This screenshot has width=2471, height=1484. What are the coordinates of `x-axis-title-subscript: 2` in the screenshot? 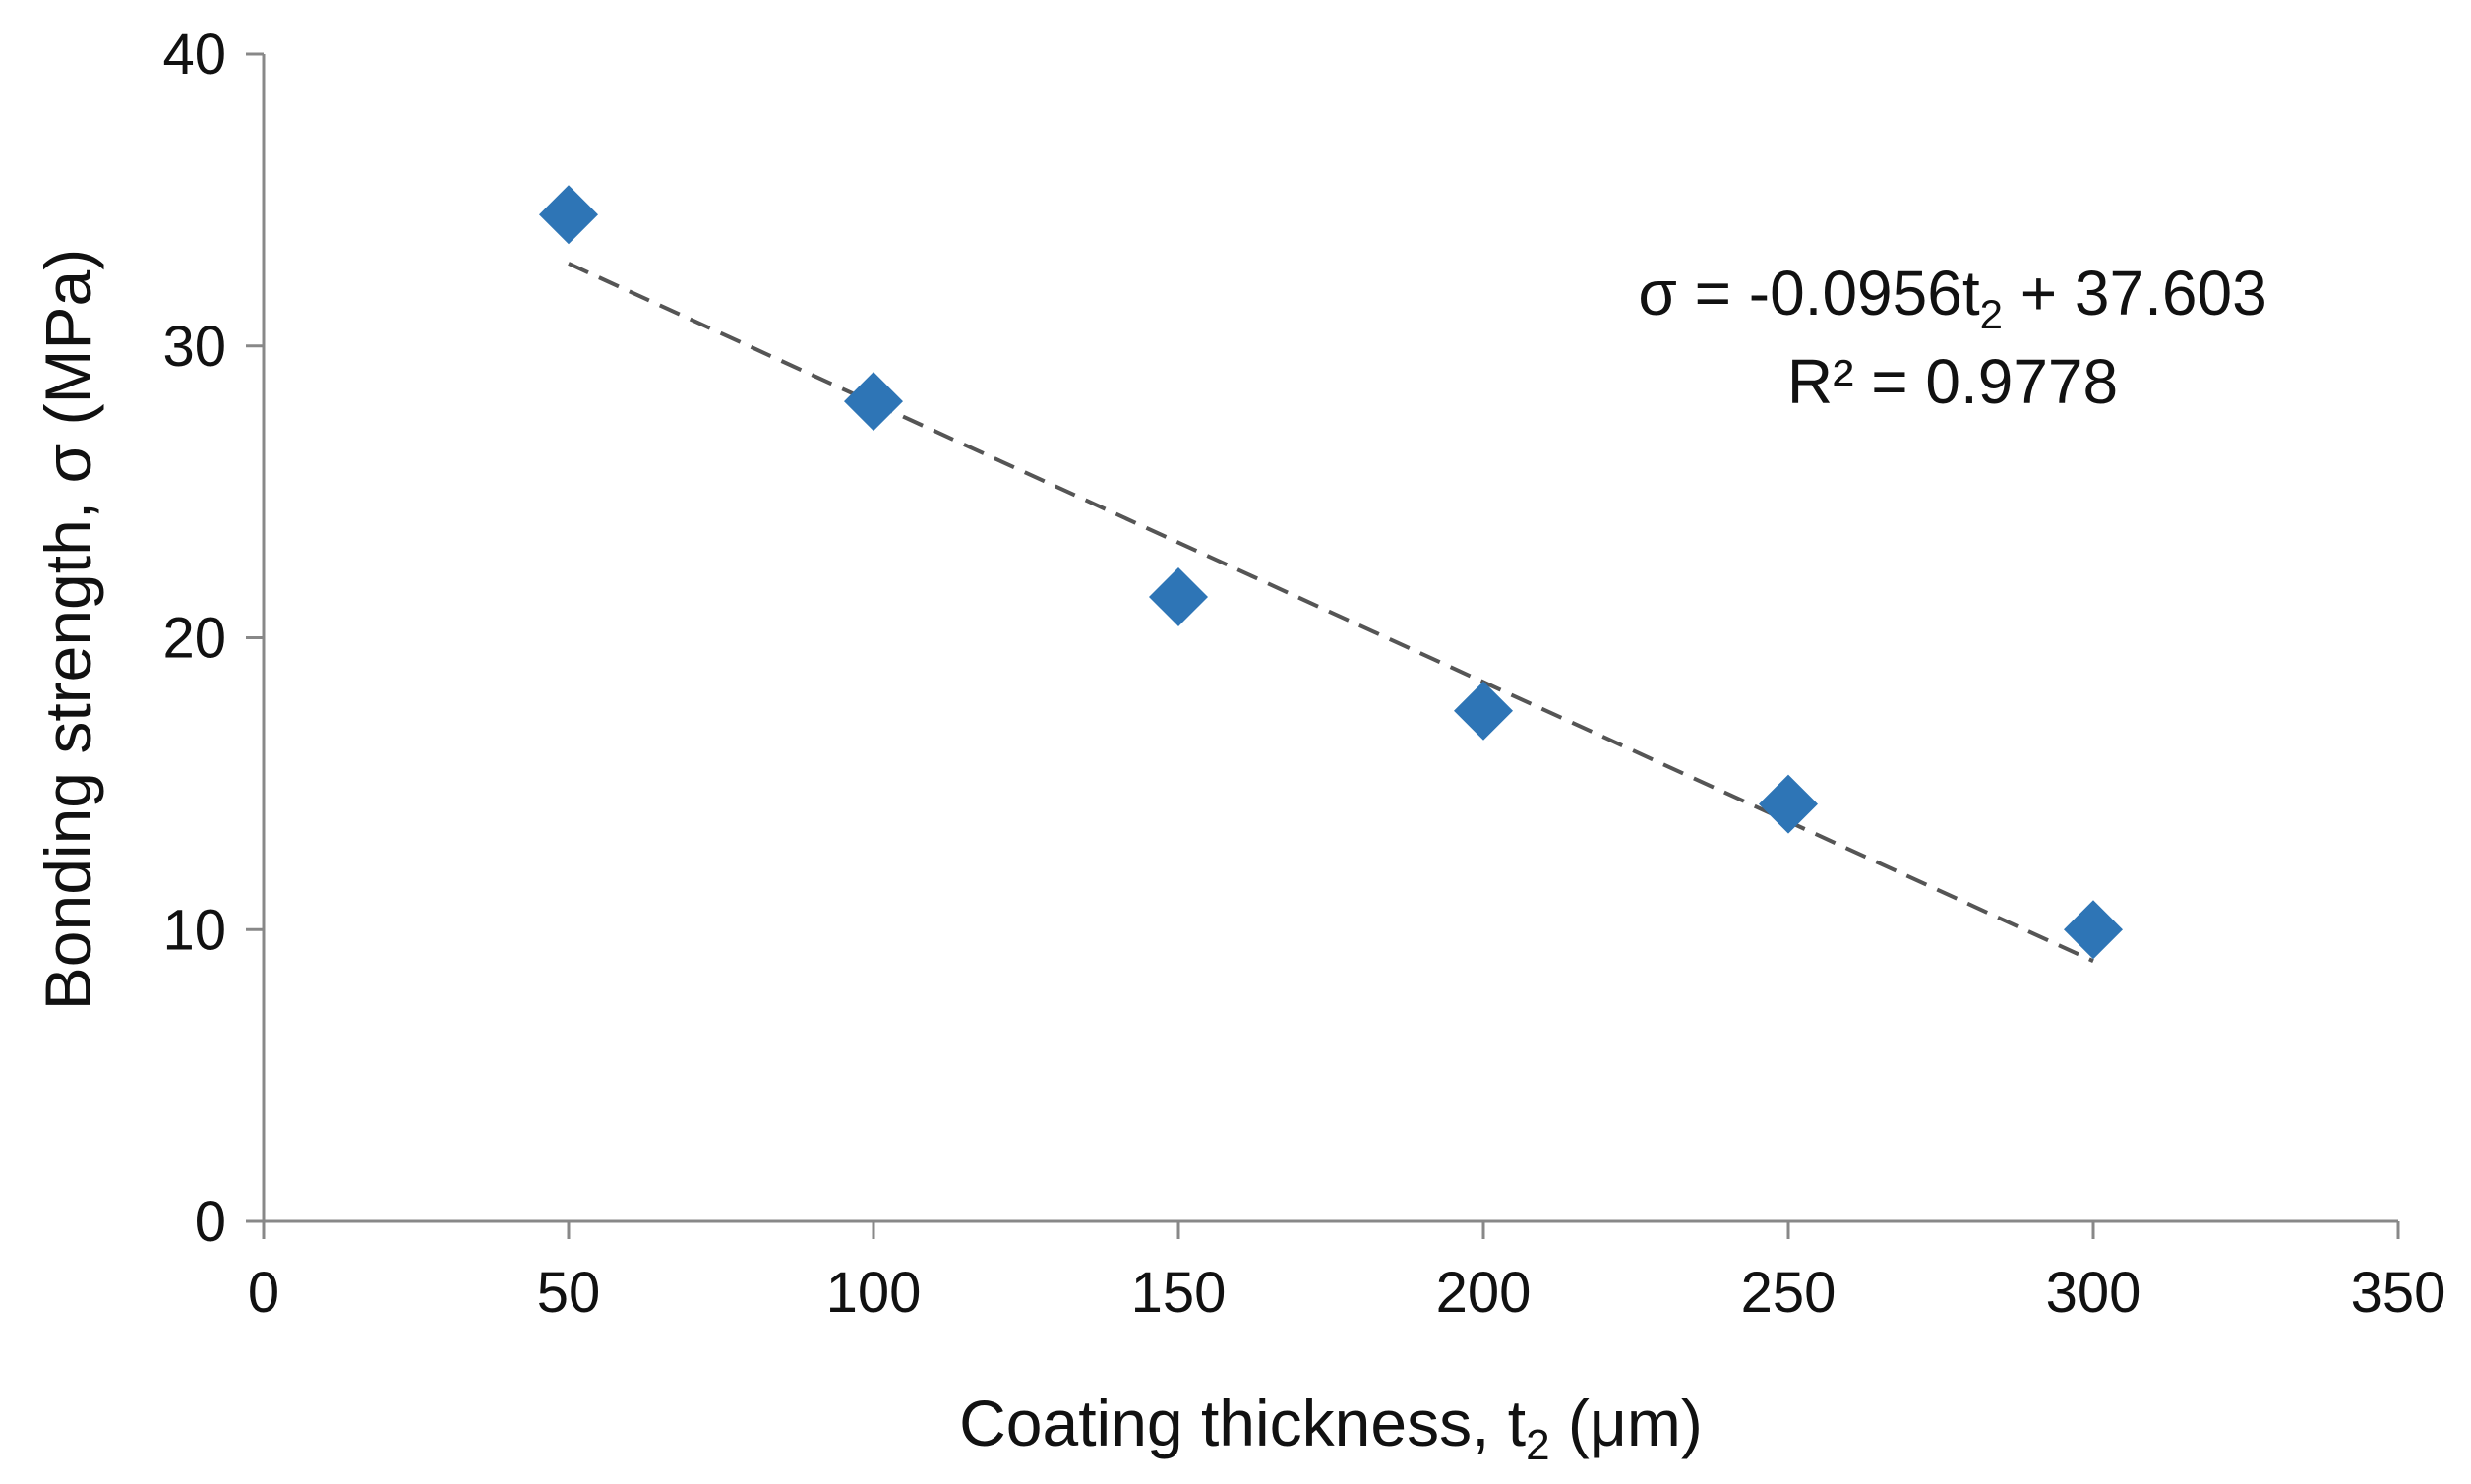 It's located at (1537, 1445).